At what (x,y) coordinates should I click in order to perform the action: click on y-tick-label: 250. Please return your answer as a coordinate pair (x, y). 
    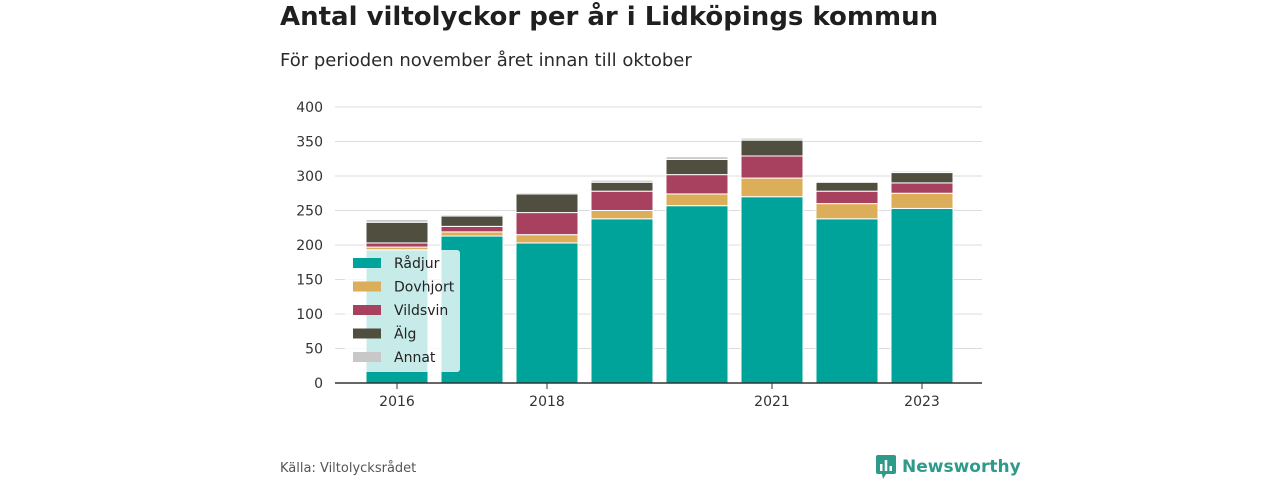
    Looking at the image, I should click on (309, 212).